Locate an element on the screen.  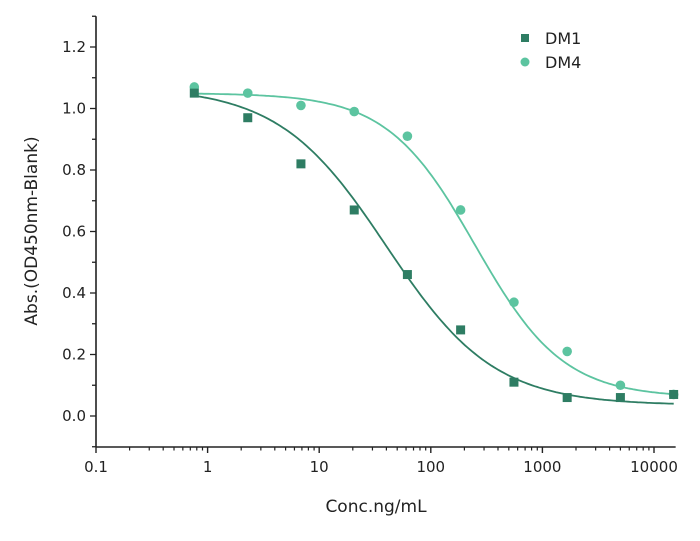
y-tick-label: 0.8 is located at coordinates (74, 170).